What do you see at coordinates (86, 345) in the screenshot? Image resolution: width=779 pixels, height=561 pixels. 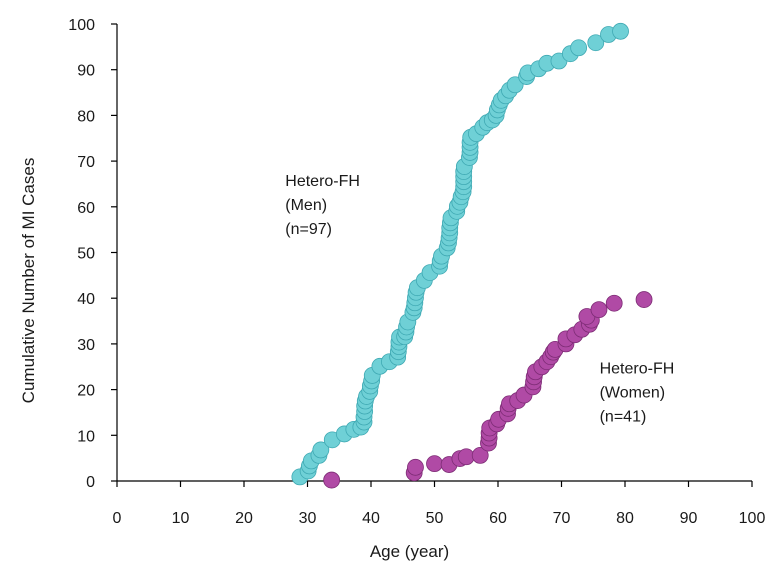 I see `y-tick-label: 30` at bounding box center [86, 345].